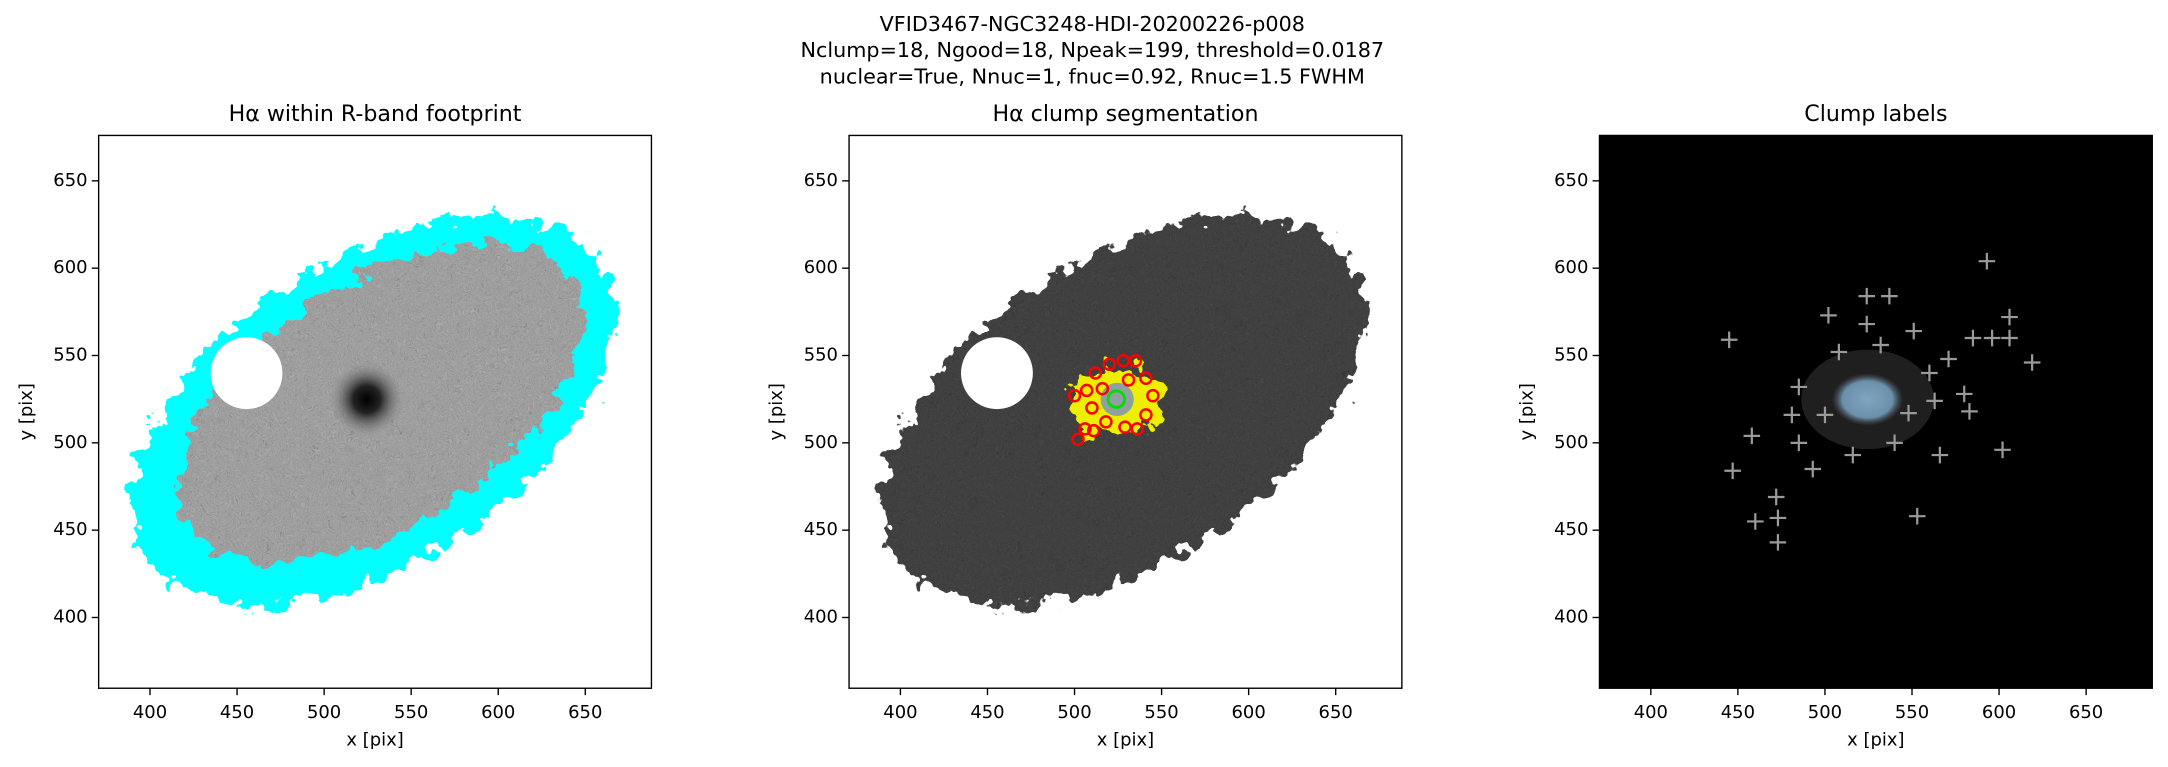  Describe the element at coordinates (1125, 114) in the screenshot. I see `panel-title: Hα clump segmentation` at that location.